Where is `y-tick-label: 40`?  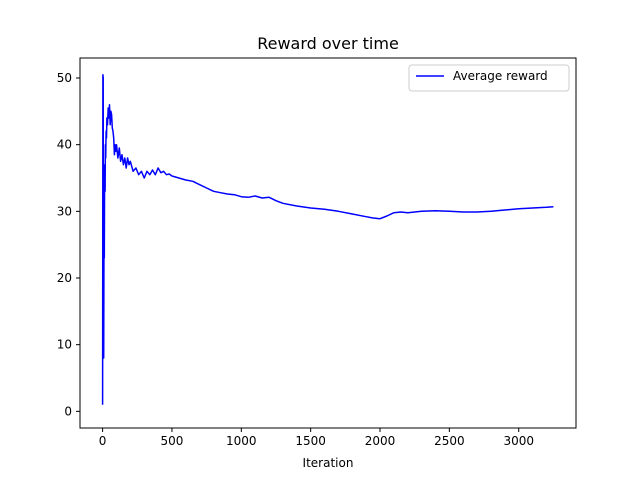
y-tick-label: 40 is located at coordinates (64, 145).